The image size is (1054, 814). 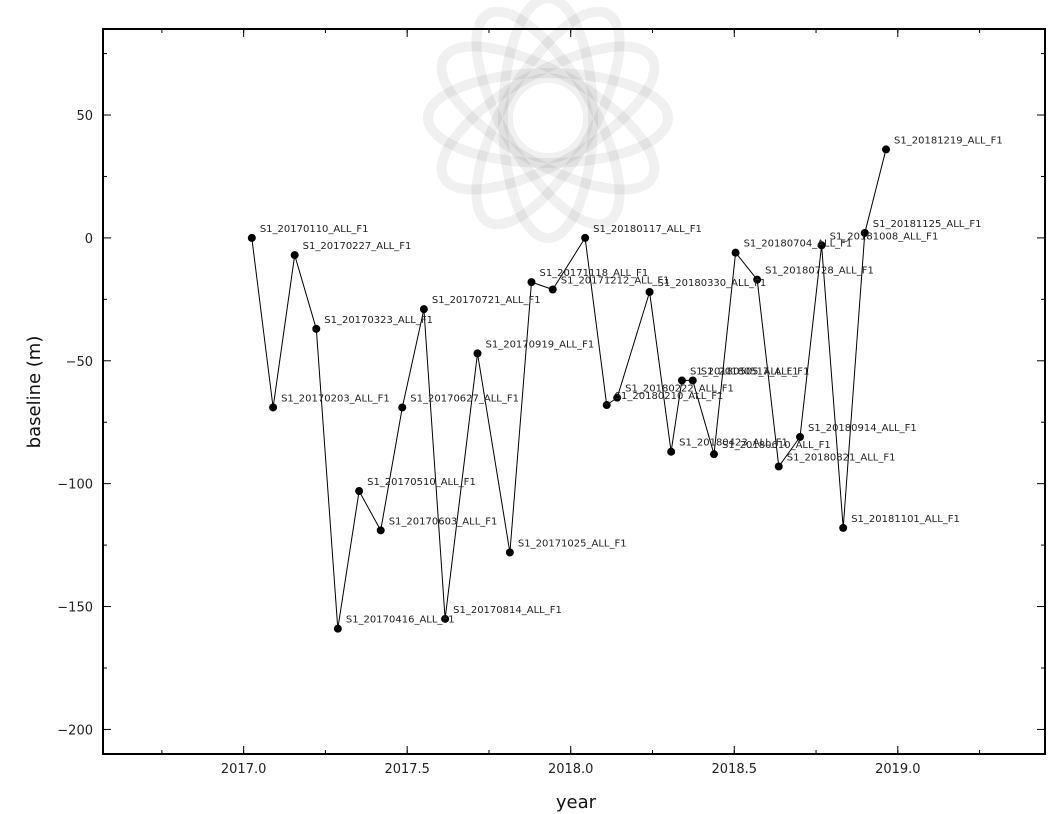 I want to click on point-label: S1_20170603_ALL_F1, so click(x=443, y=521).